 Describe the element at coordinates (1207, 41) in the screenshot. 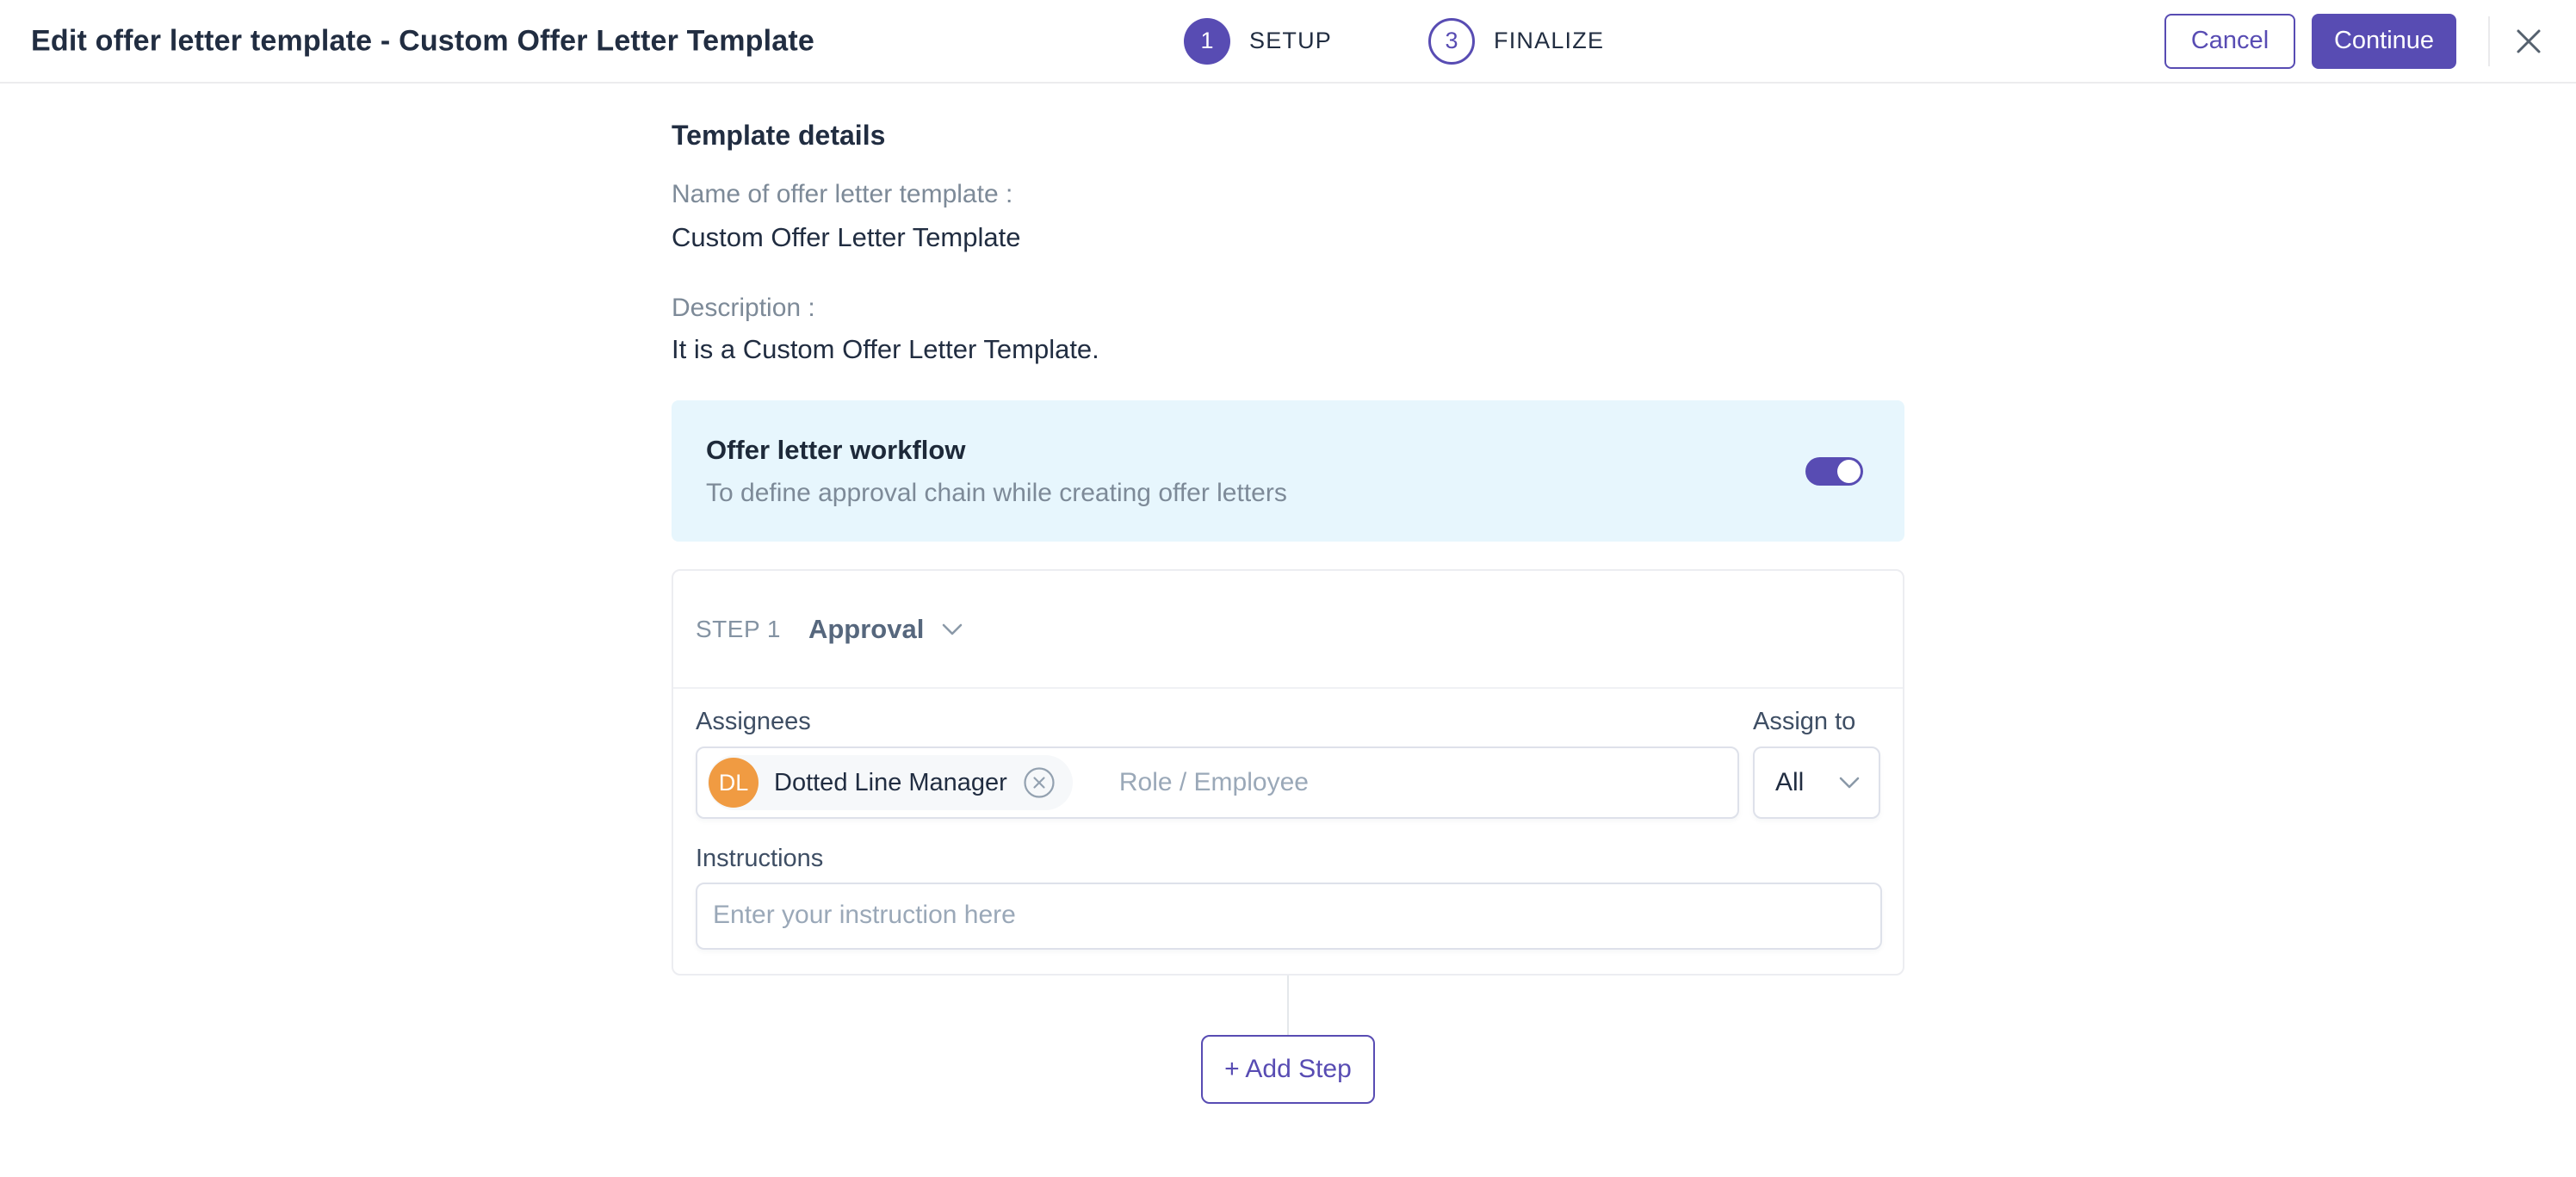

I see `step-1-badge: 1` at that location.